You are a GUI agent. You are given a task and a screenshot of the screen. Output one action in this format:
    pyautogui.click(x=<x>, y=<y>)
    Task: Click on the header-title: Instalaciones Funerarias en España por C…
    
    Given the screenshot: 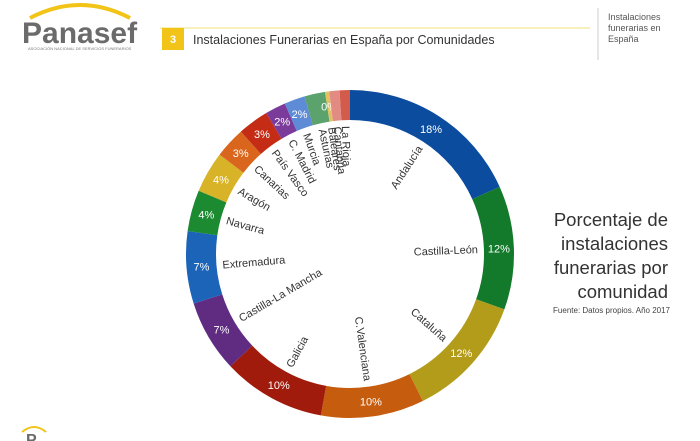 What is the action you would take?
    pyautogui.click(x=344, y=40)
    